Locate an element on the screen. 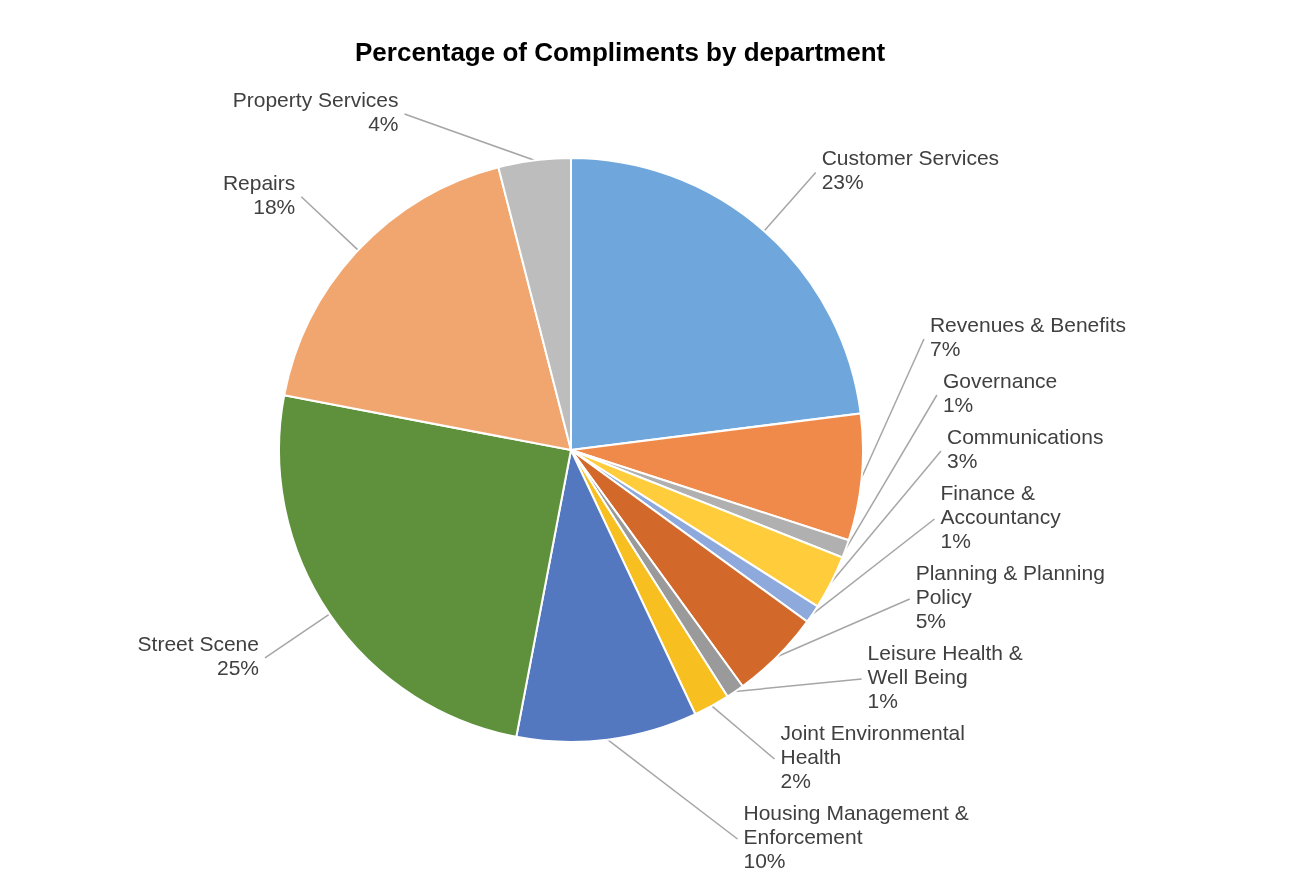 Image resolution: width=1308 pixels, height=886 pixels. slice-label: Leisure Health & Well Being is located at coordinates (945, 664).